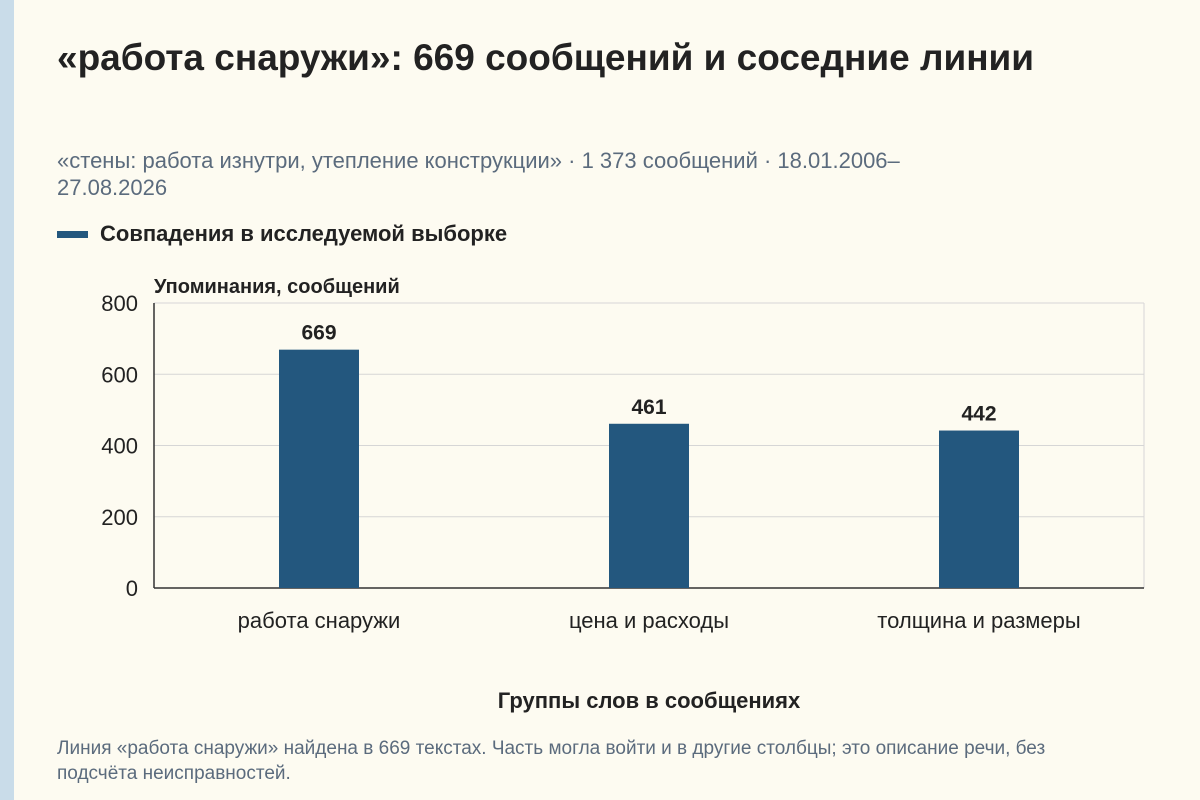 The height and width of the screenshot is (800, 1200). Describe the element at coordinates (304, 233) in the screenshot. I see `legend-label: Совпадения в исследуемой выборке` at that location.